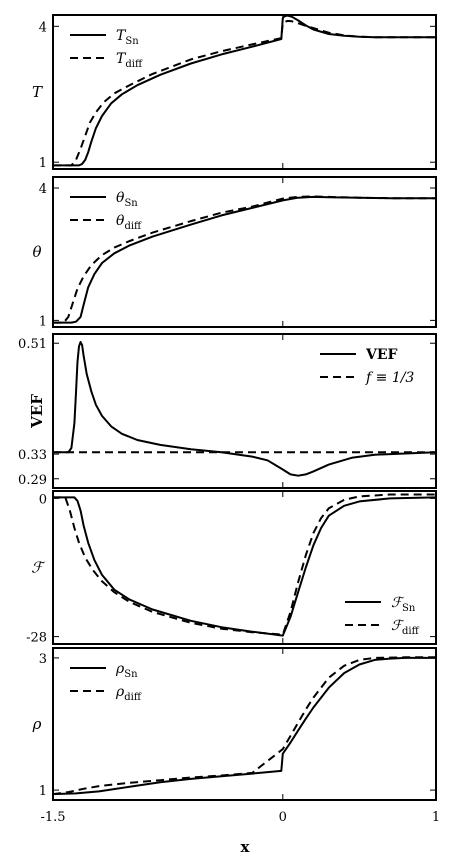  I want to click on legend-label: ρSn, so click(126, 670).